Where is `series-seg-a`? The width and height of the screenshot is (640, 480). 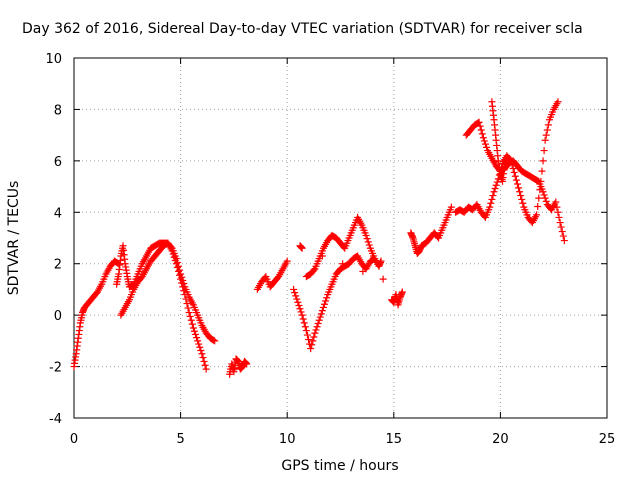 series-seg-a is located at coordinates (96, 314).